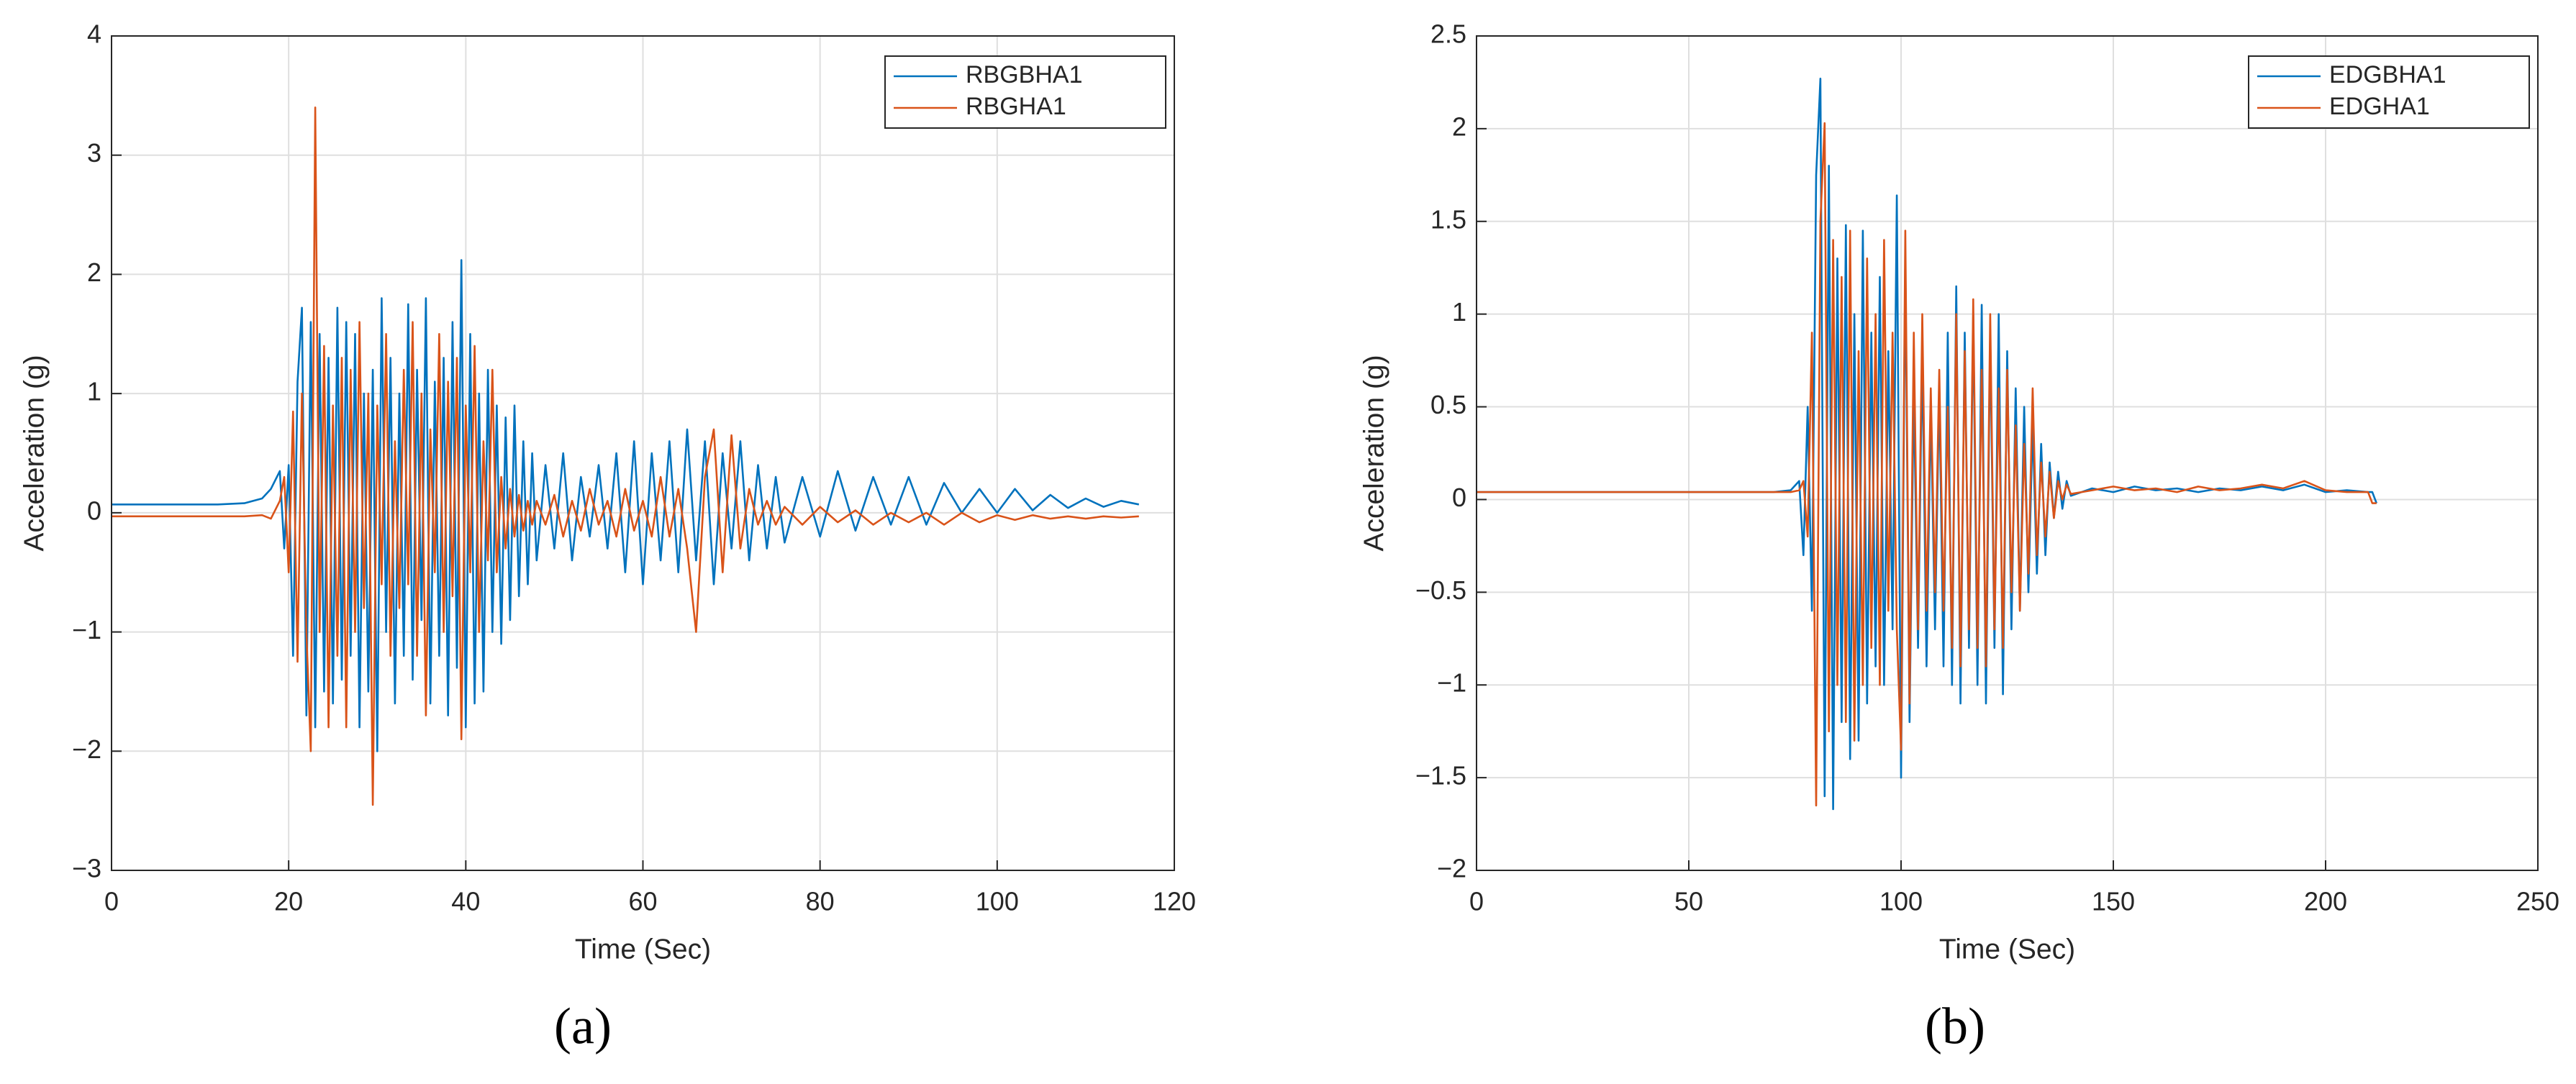 The width and height of the screenshot is (2576, 1084). What do you see at coordinates (1440, 590) in the screenshot?
I see `y-tick-label: −0.5` at bounding box center [1440, 590].